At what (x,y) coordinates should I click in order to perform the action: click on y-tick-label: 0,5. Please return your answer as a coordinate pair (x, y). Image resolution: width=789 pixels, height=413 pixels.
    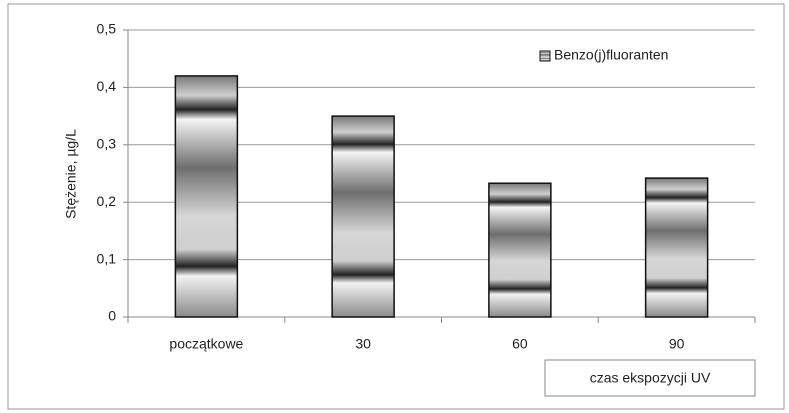
    Looking at the image, I should click on (107, 29).